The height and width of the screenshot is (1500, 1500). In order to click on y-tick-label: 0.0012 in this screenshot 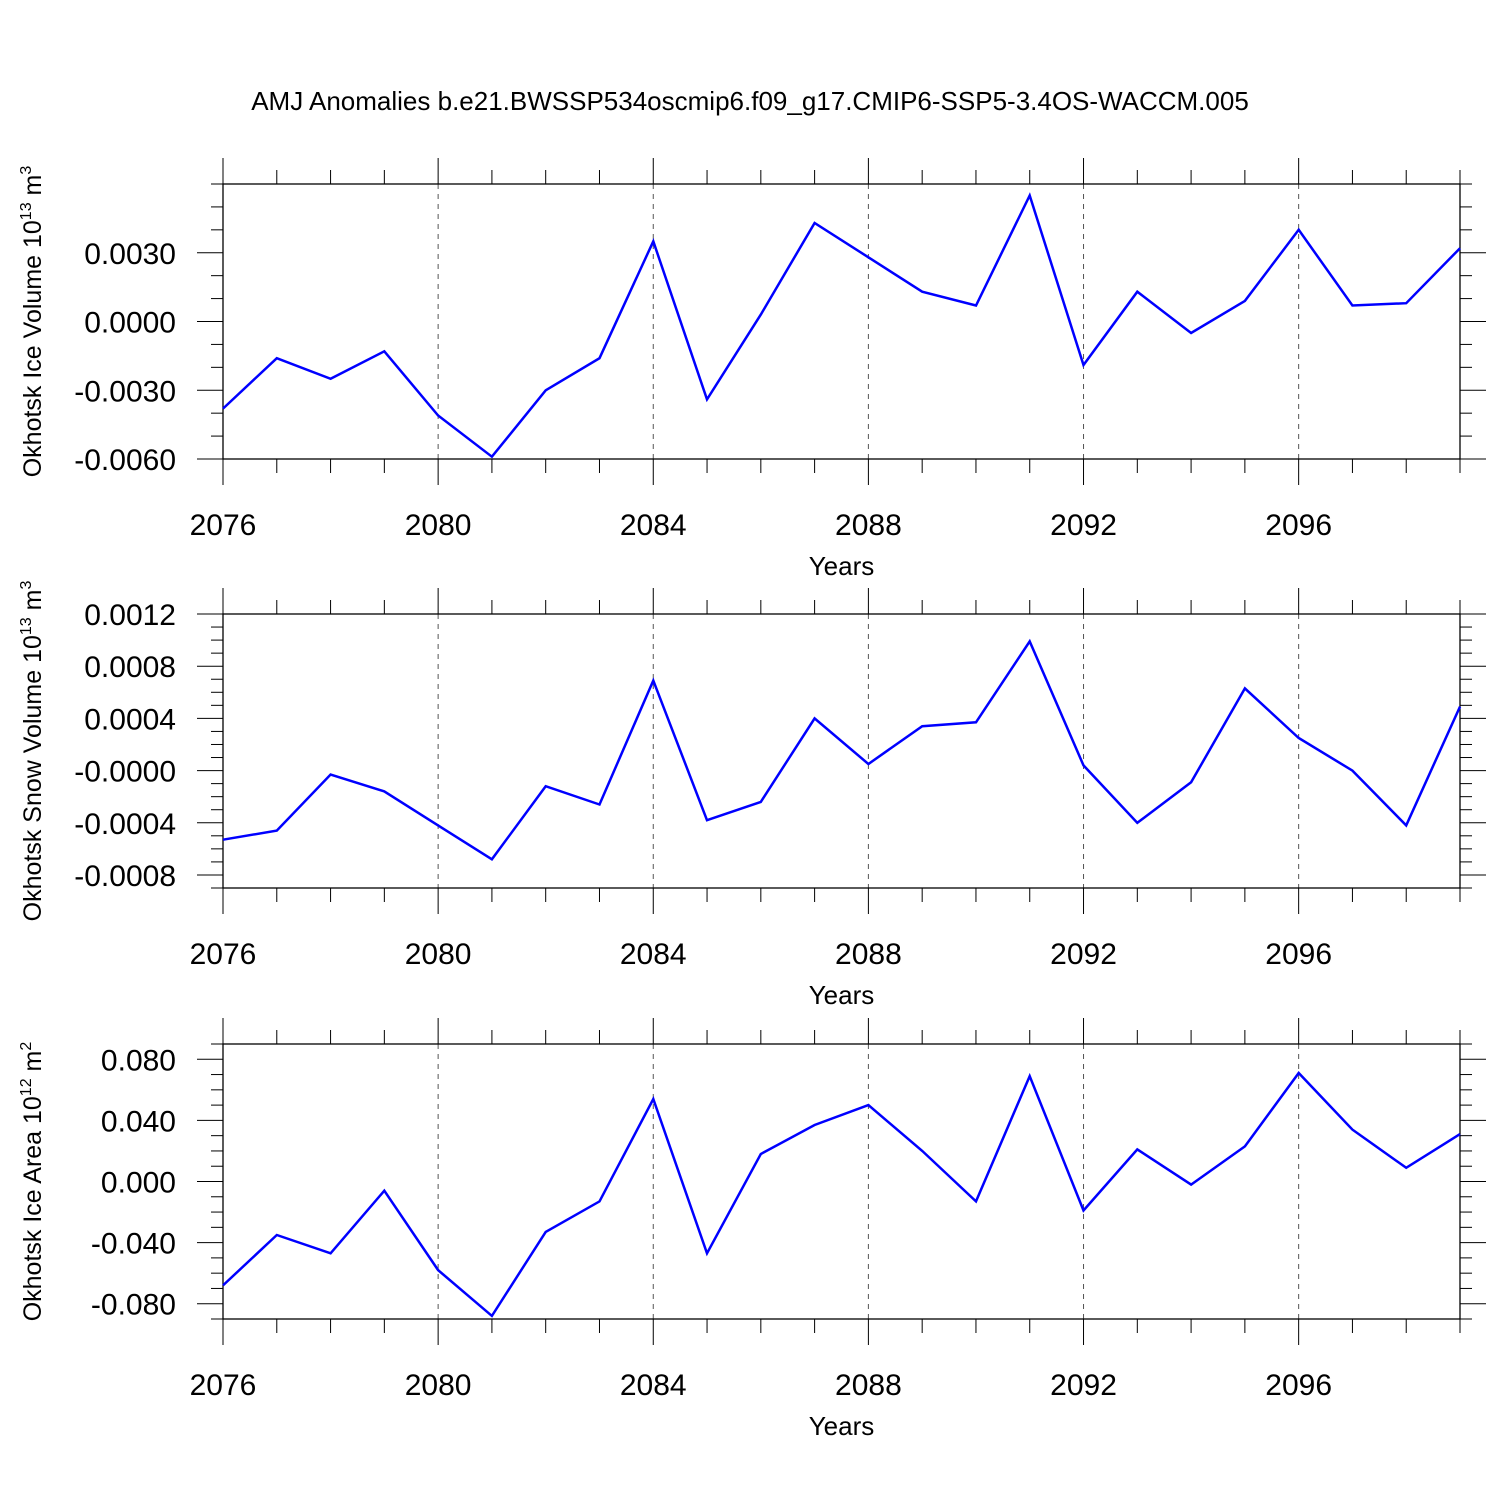, I will do `click(130, 615)`.